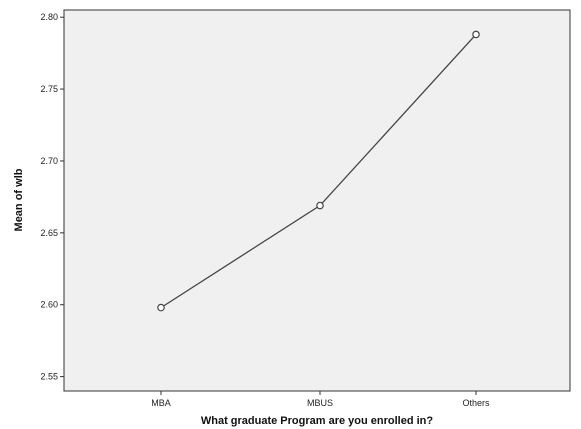 The height and width of the screenshot is (429, 581). I want to click on y-tick-label: 2.75, so click(49, 89).